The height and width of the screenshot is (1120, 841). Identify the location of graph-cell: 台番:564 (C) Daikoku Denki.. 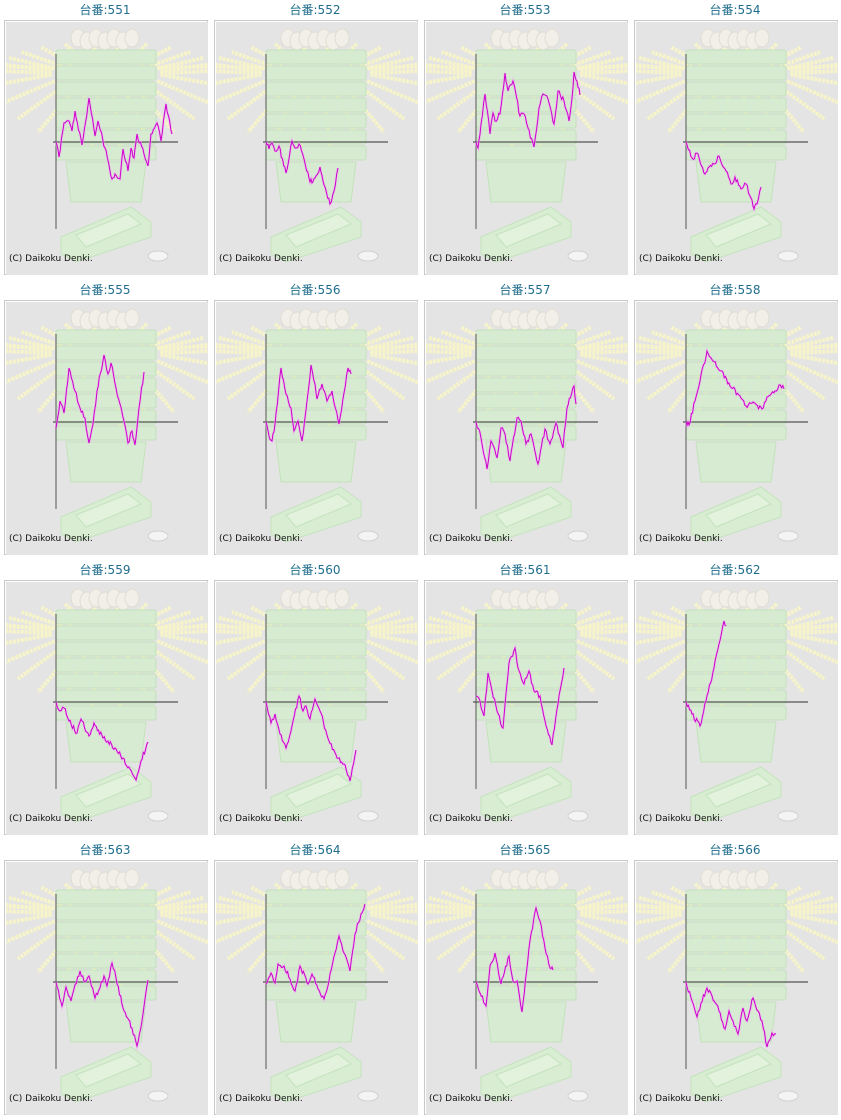
(315, 980).